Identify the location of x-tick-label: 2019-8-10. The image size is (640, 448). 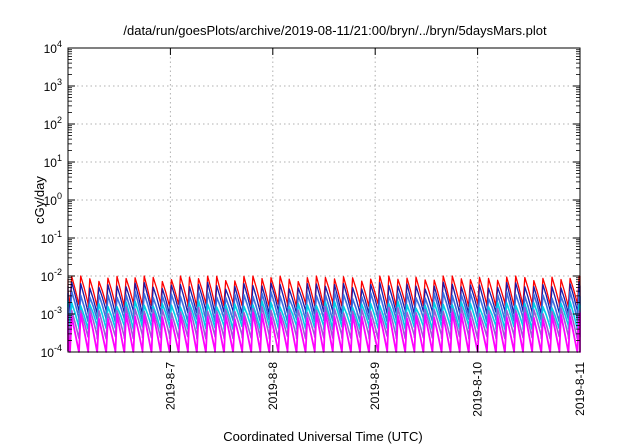
(478, 389).